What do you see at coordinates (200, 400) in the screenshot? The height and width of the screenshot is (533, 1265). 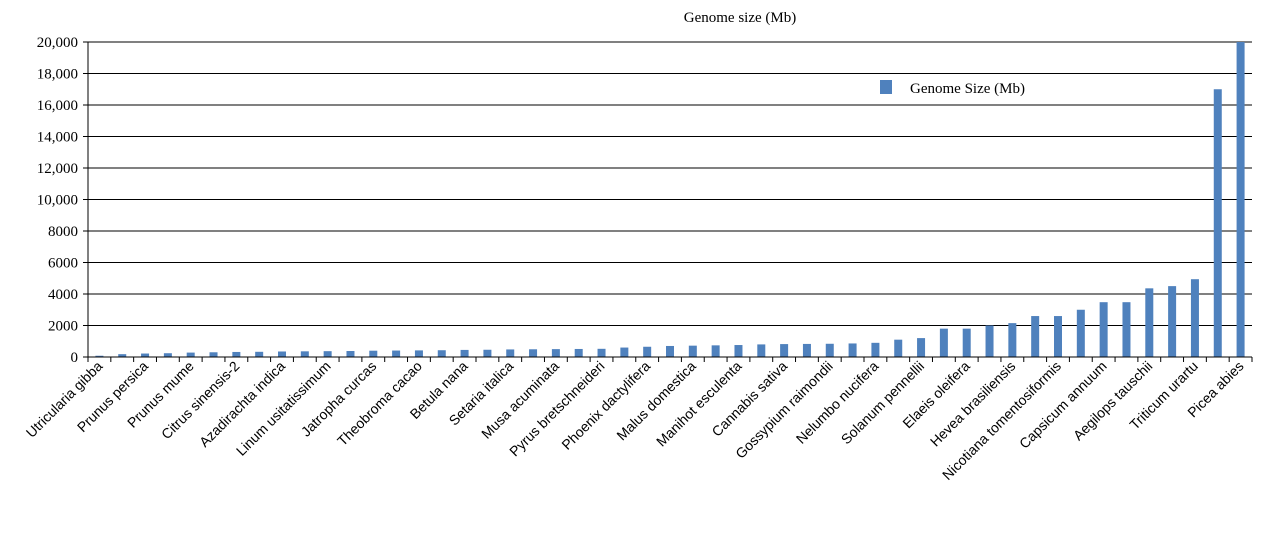 I see `x-tick-label: Citrus sinensis-2` at bounding box center [200, 400].